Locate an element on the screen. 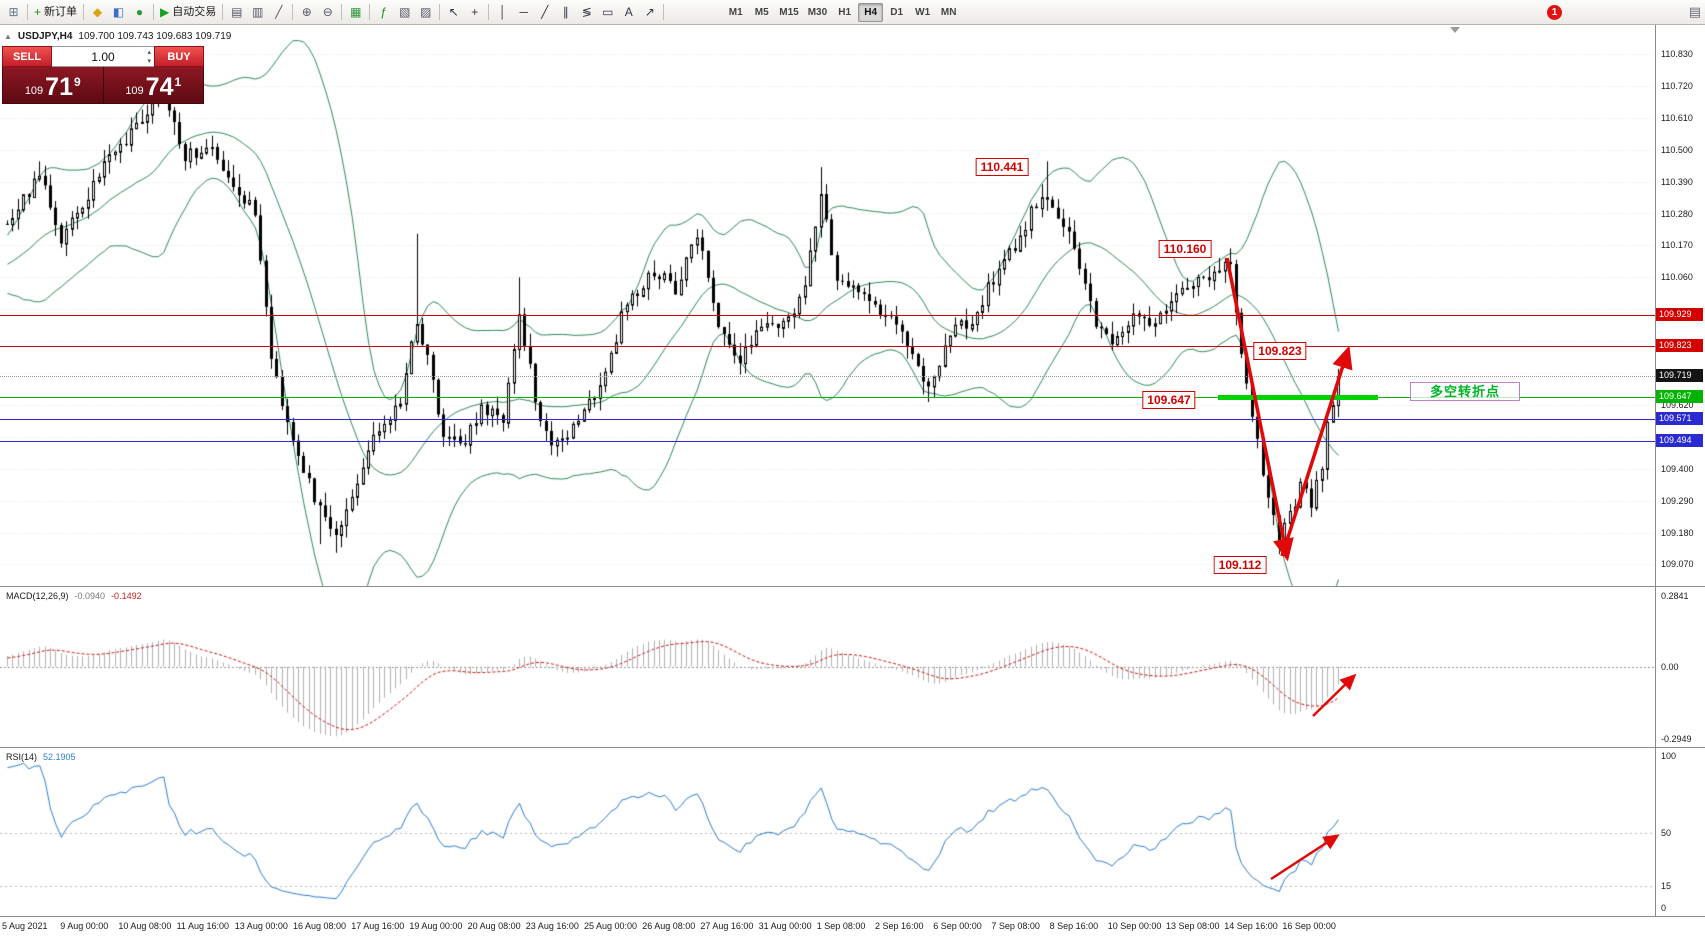  lot-step-up-icon: ▴ is located at coordinates (149, 52).